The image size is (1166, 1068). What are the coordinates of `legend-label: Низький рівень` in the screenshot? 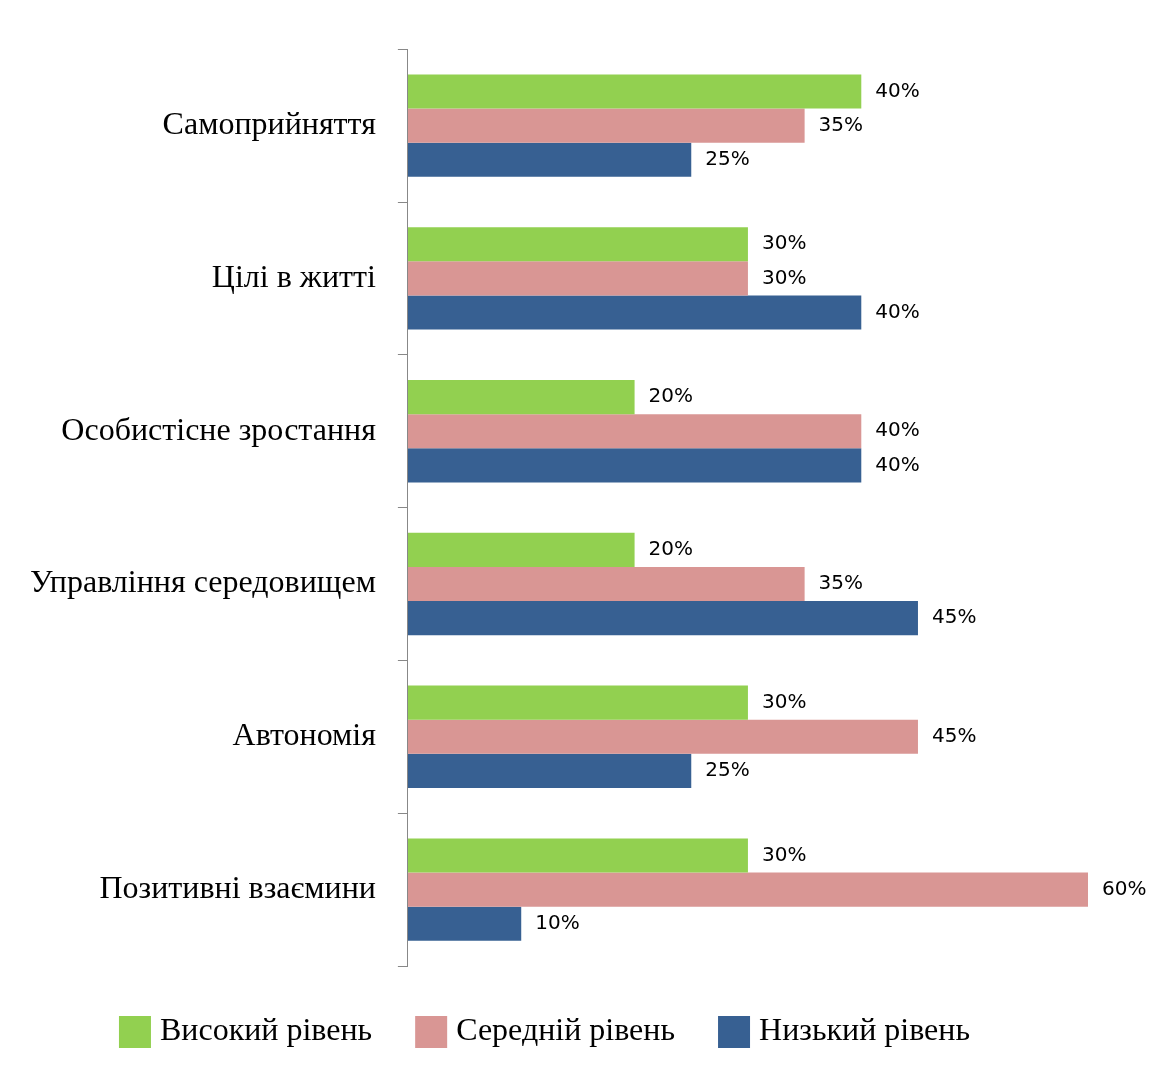 It's located at (865, 1029).